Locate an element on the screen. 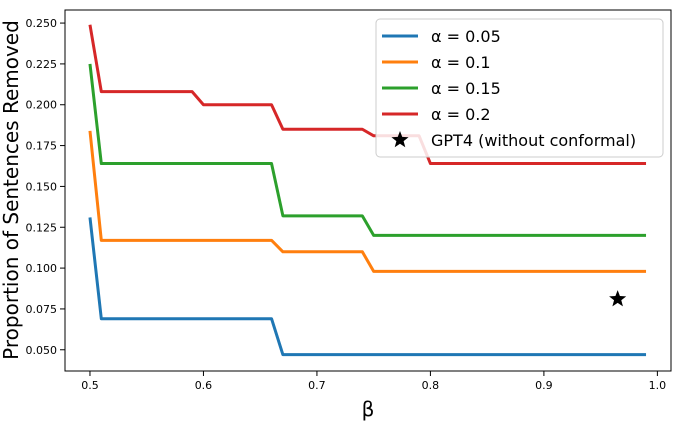 The image size is (682, 425). y-tick-label: 0.225 is located at coordinates (42, 64).